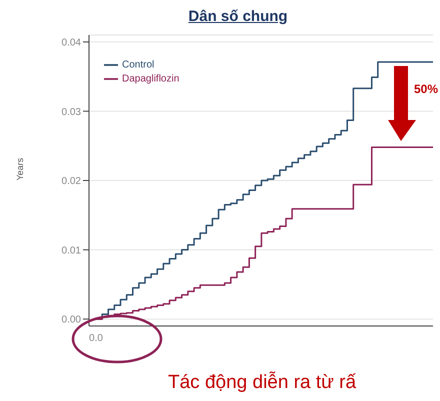 The width and height of the screenshot is (440, 401). Describe the element at coordinates (151, 79) in the screenshot. I see `legend-label: Dapagliflozin` at that location.